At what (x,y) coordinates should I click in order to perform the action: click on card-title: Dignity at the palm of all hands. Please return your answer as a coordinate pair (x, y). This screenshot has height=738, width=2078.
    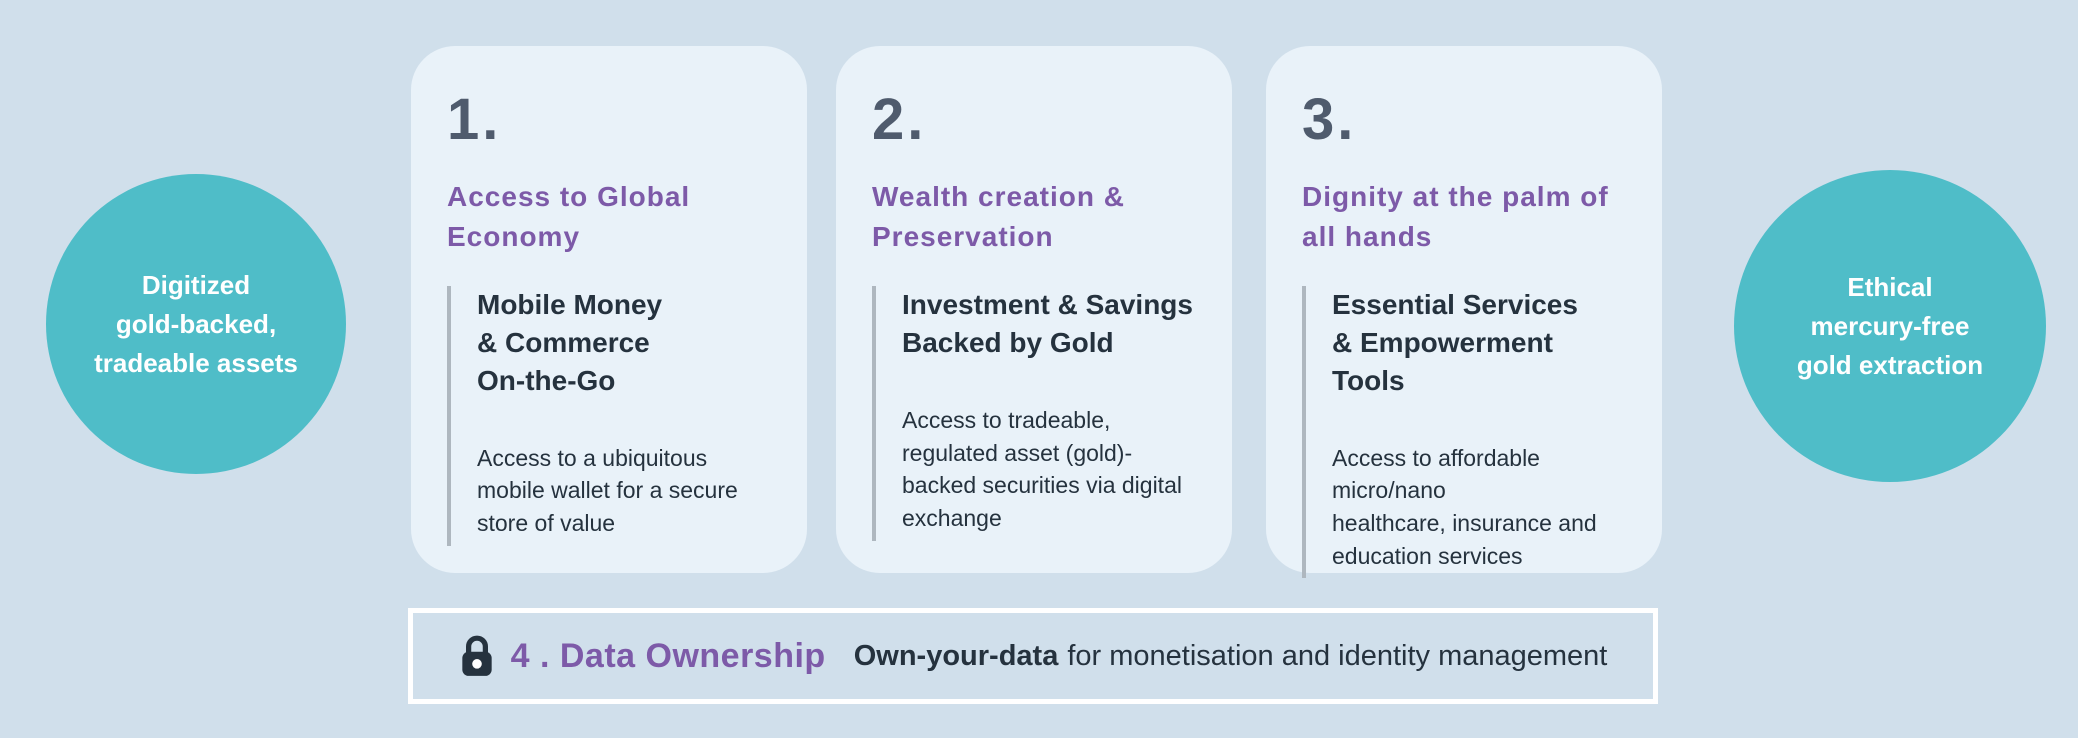
    Looking at the image, I should click on (1455, 216).